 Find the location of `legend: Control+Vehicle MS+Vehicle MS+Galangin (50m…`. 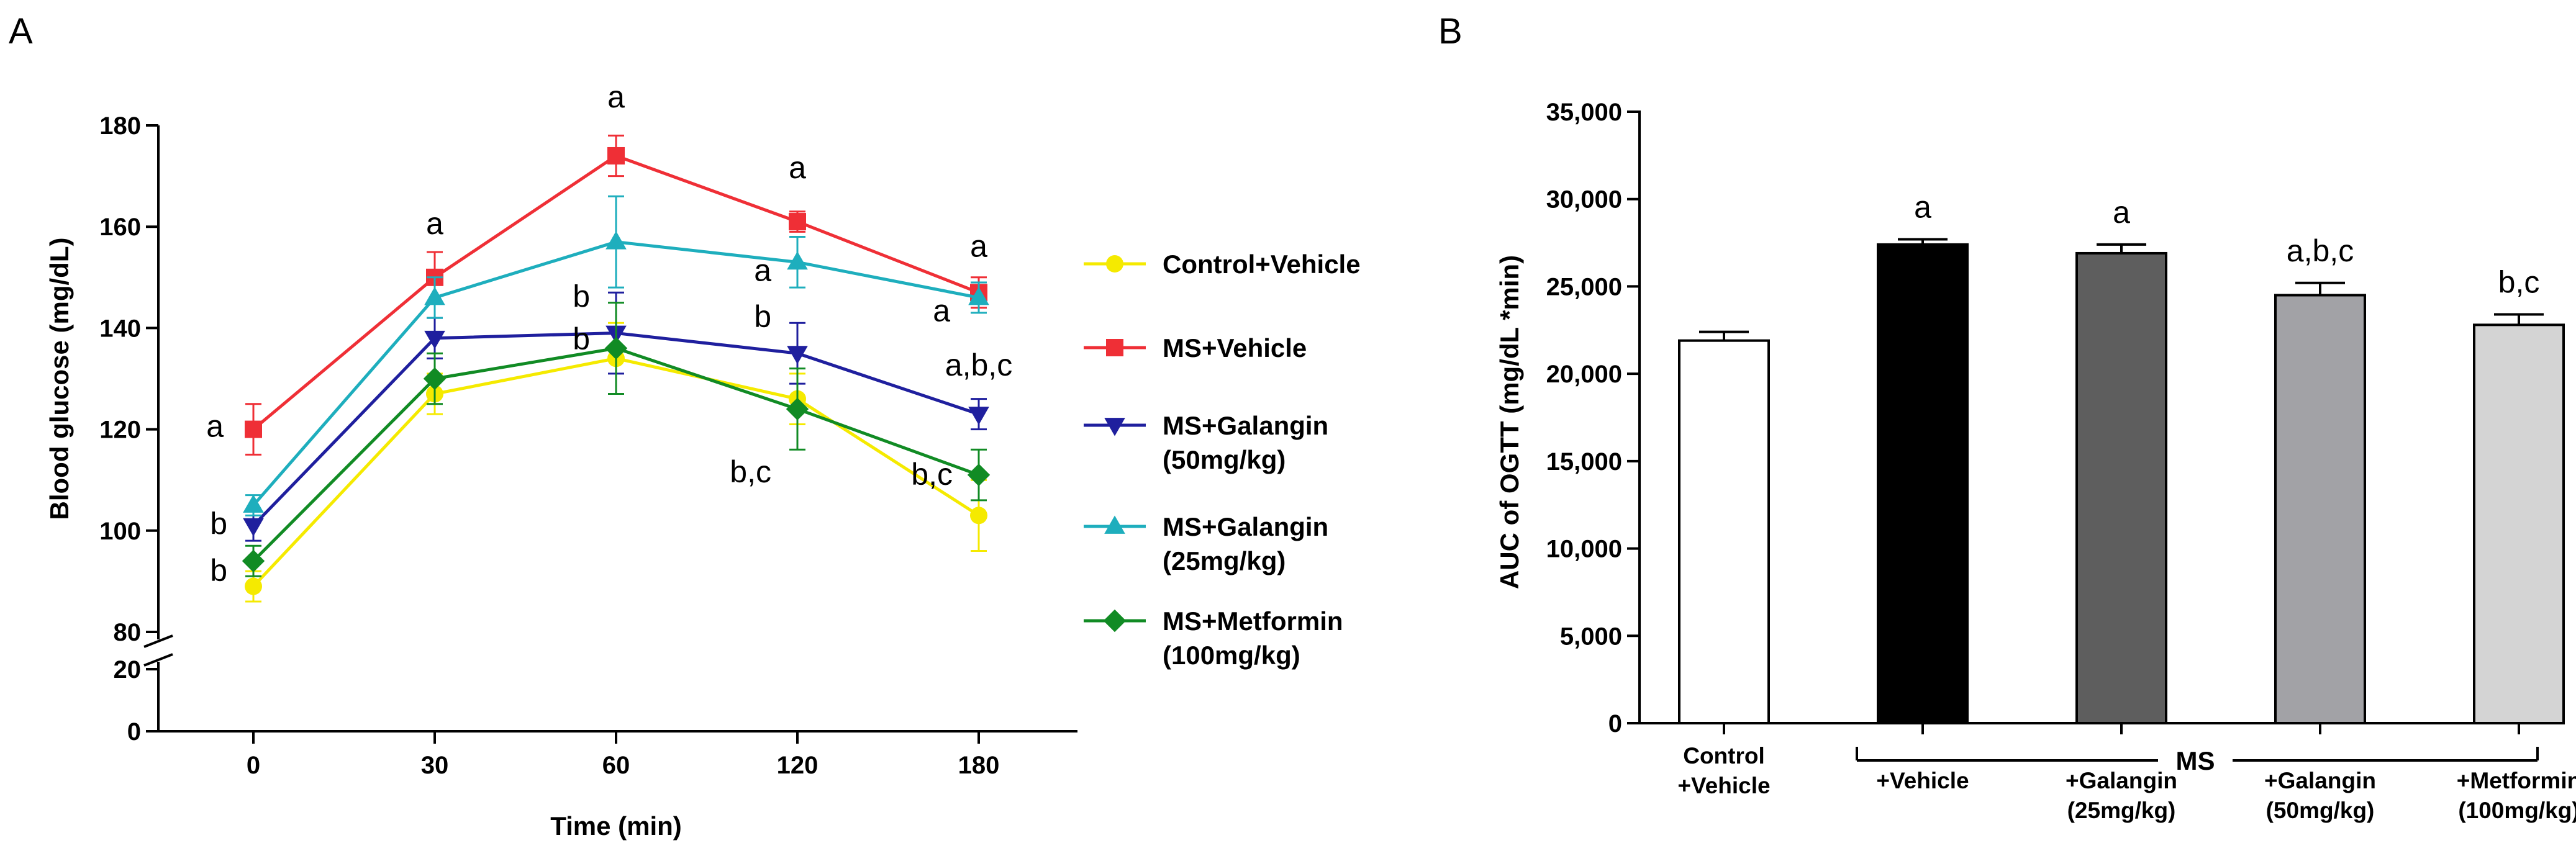

legend: Control+Vehicle MS+Vehicle MS+Galangin (50m… is located at coordinates (1222, 460).